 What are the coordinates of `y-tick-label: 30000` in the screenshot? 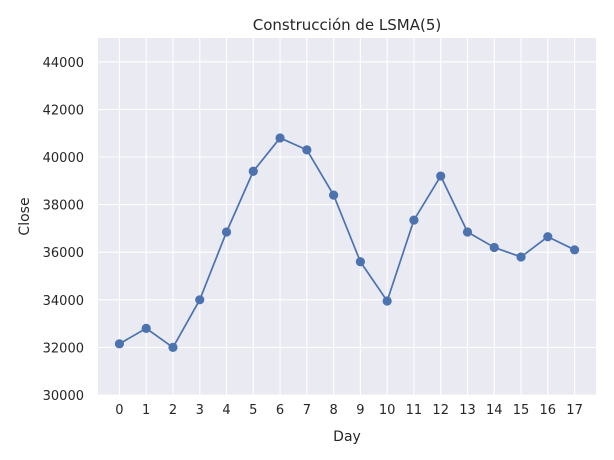 It's located at (63, 396).